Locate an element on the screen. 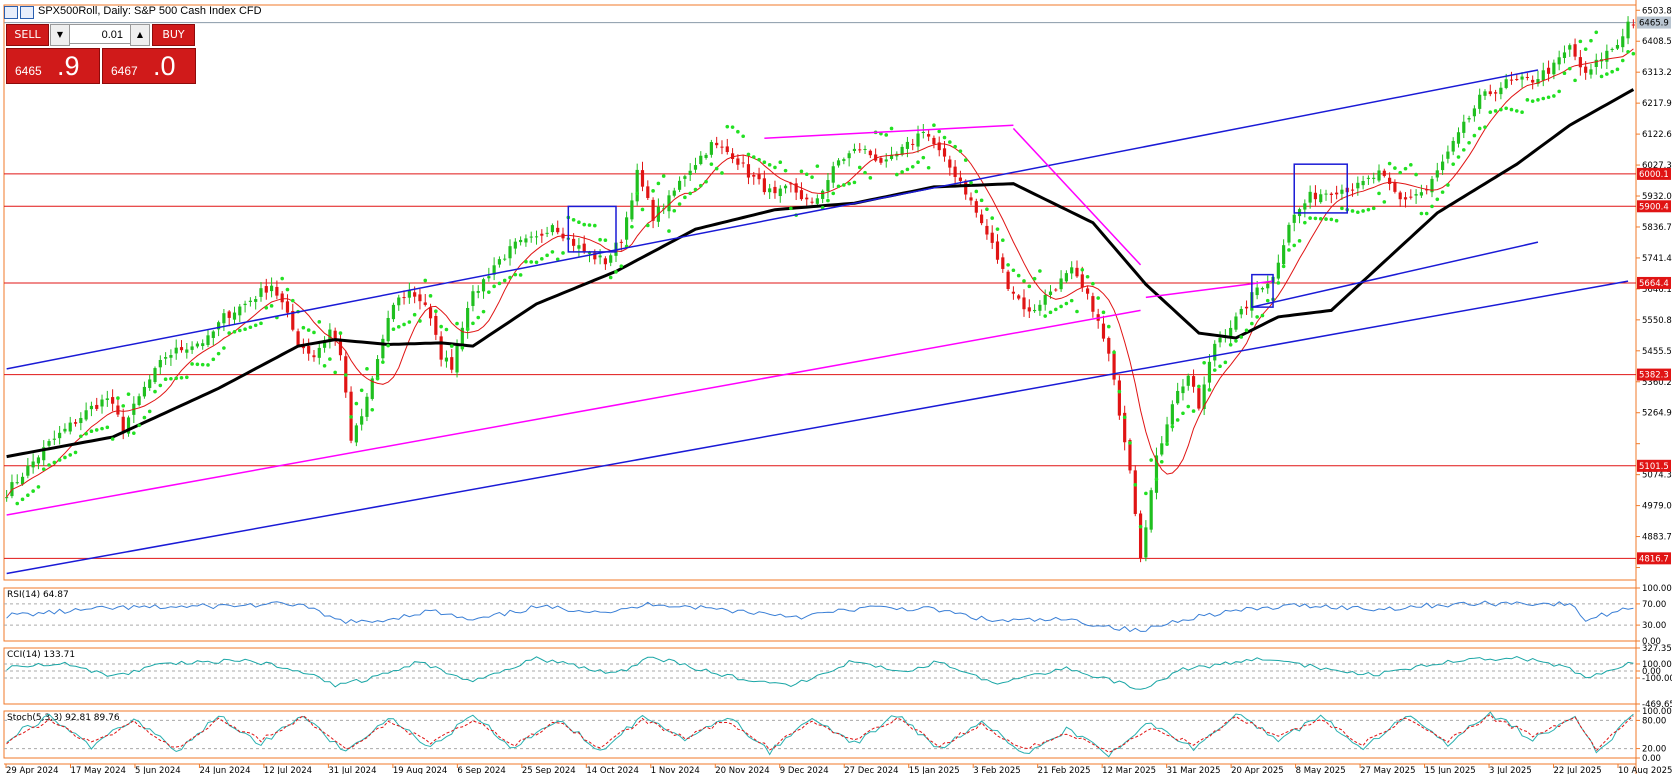  consolidation-box is located at coordinates (1262, 290).